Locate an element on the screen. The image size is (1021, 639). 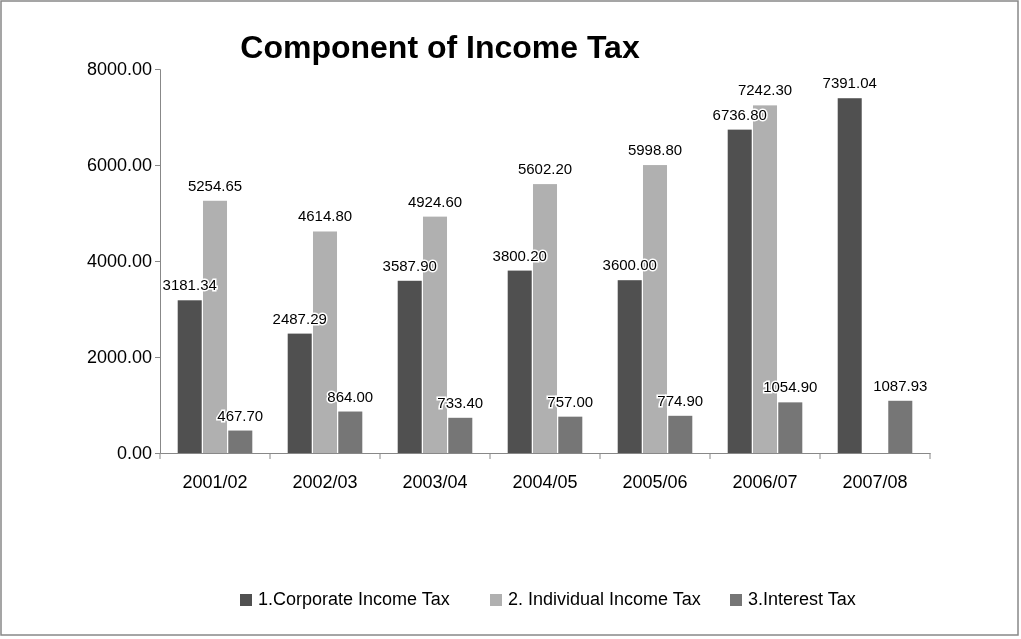
data-label: 757.00 is located at coordinates (570, 401).